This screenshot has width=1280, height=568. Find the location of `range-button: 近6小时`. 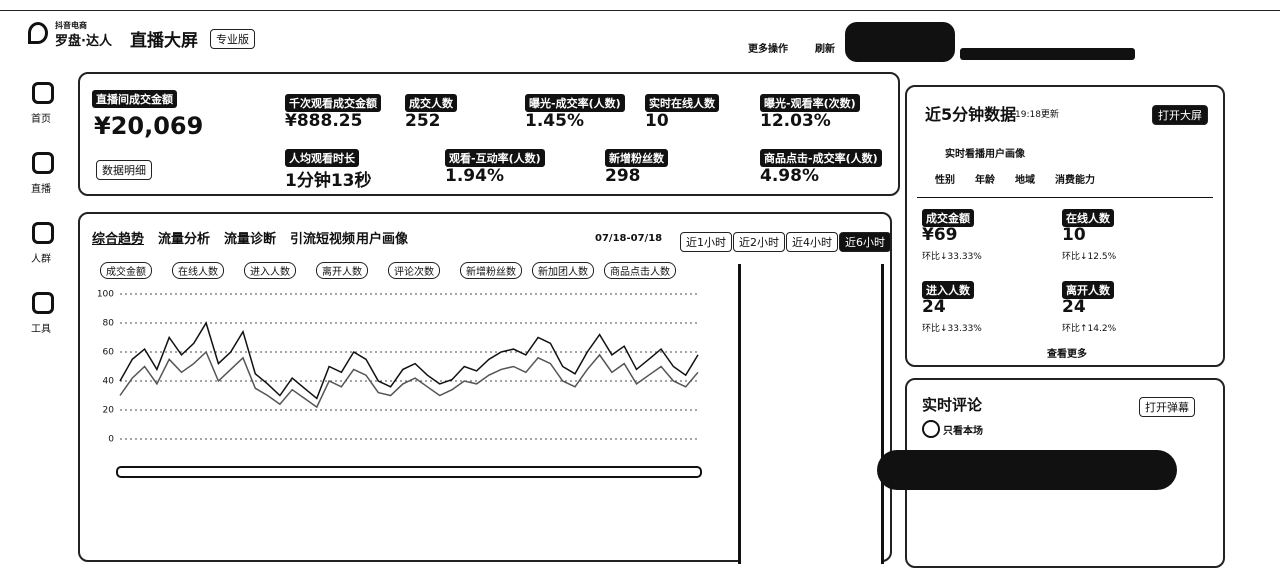

range-button: 近6小时 is located at coordinates (865, 242).